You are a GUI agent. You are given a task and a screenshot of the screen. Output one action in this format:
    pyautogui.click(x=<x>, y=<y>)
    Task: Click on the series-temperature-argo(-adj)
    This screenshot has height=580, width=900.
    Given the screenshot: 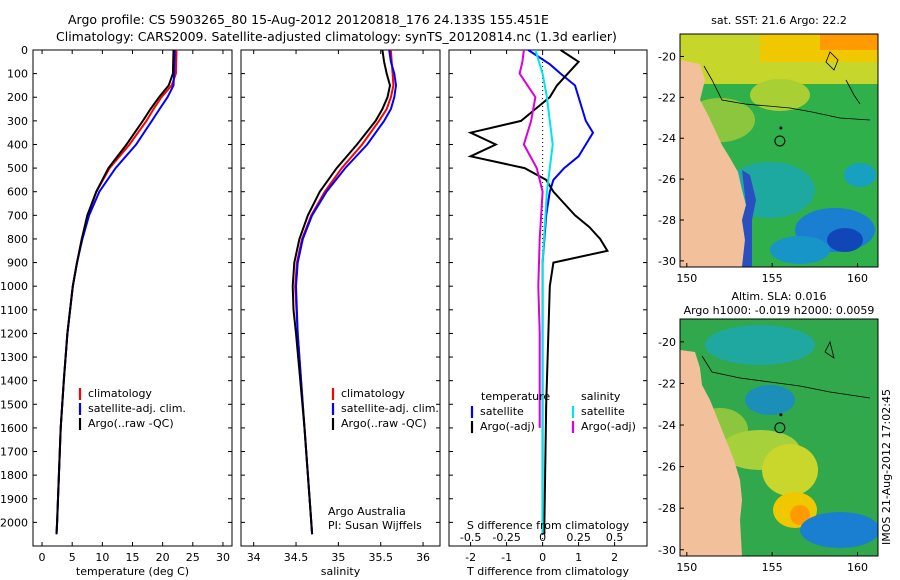 What is the action you would take?
    pyautogui.click(x=538, y=292)
    